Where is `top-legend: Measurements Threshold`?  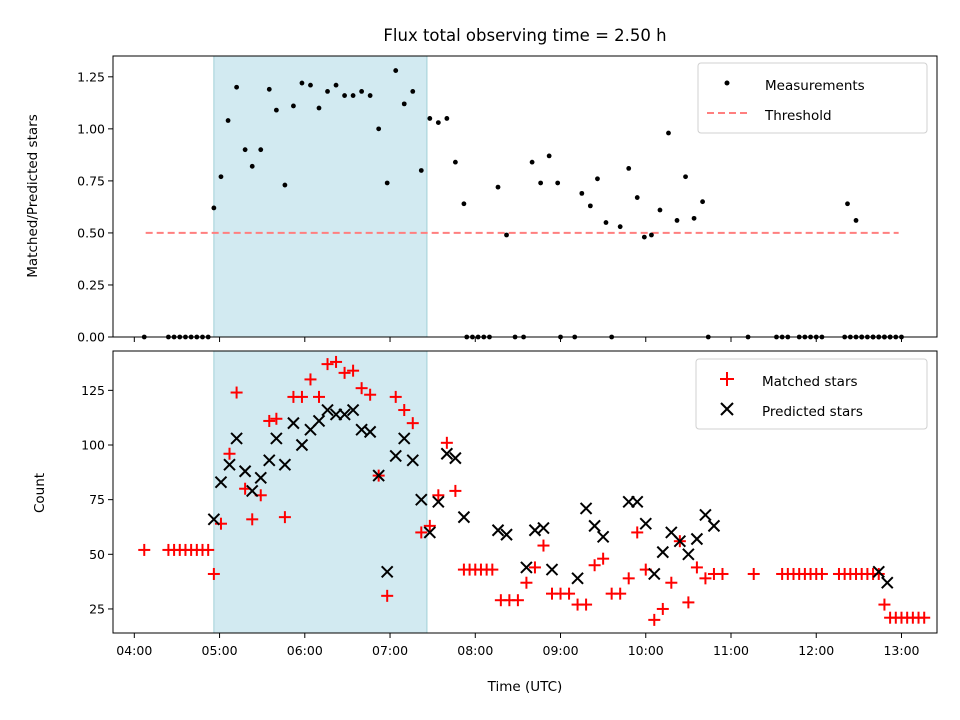
top-legend: Measurements Threshold is located at coordinates (812, 98).